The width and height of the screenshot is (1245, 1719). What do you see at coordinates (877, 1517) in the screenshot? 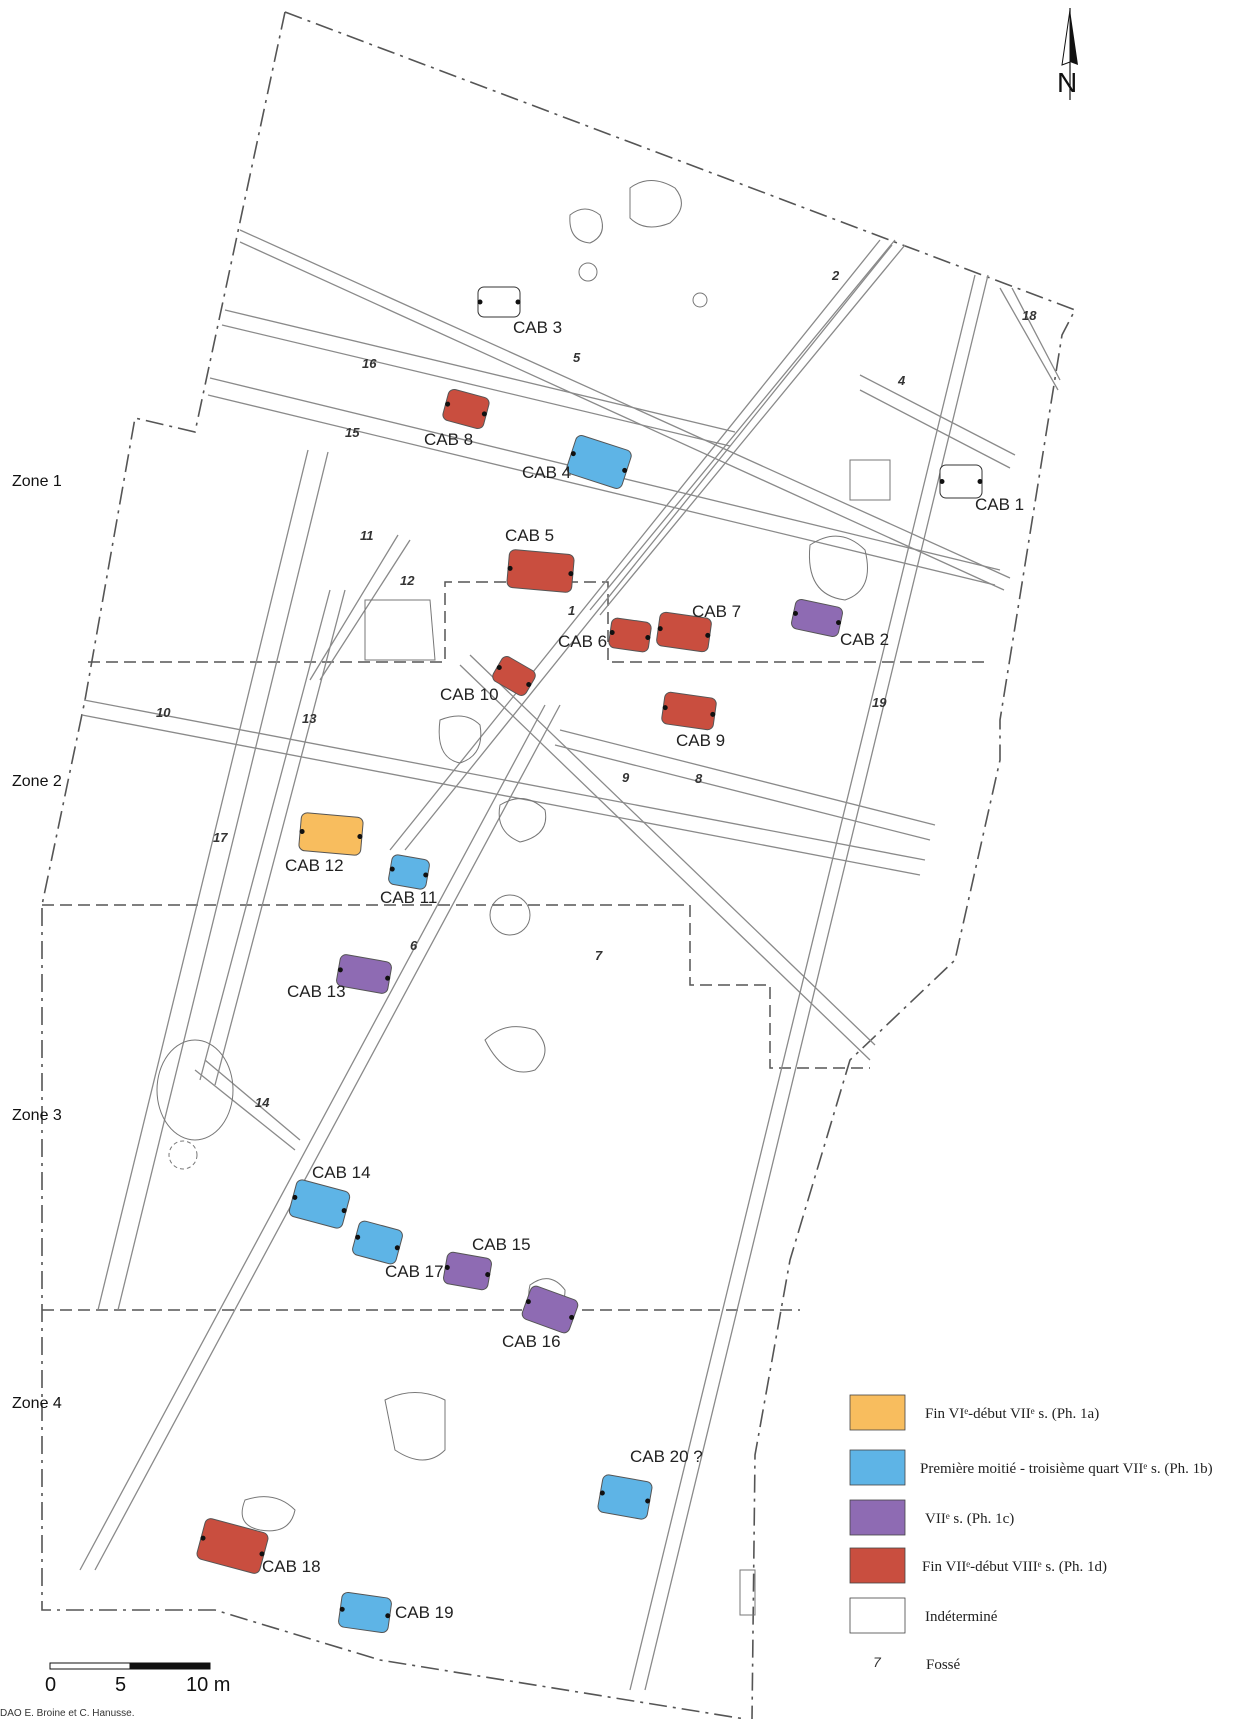
I see `legend-swatch-1c` at bounding box center [877, 1517].